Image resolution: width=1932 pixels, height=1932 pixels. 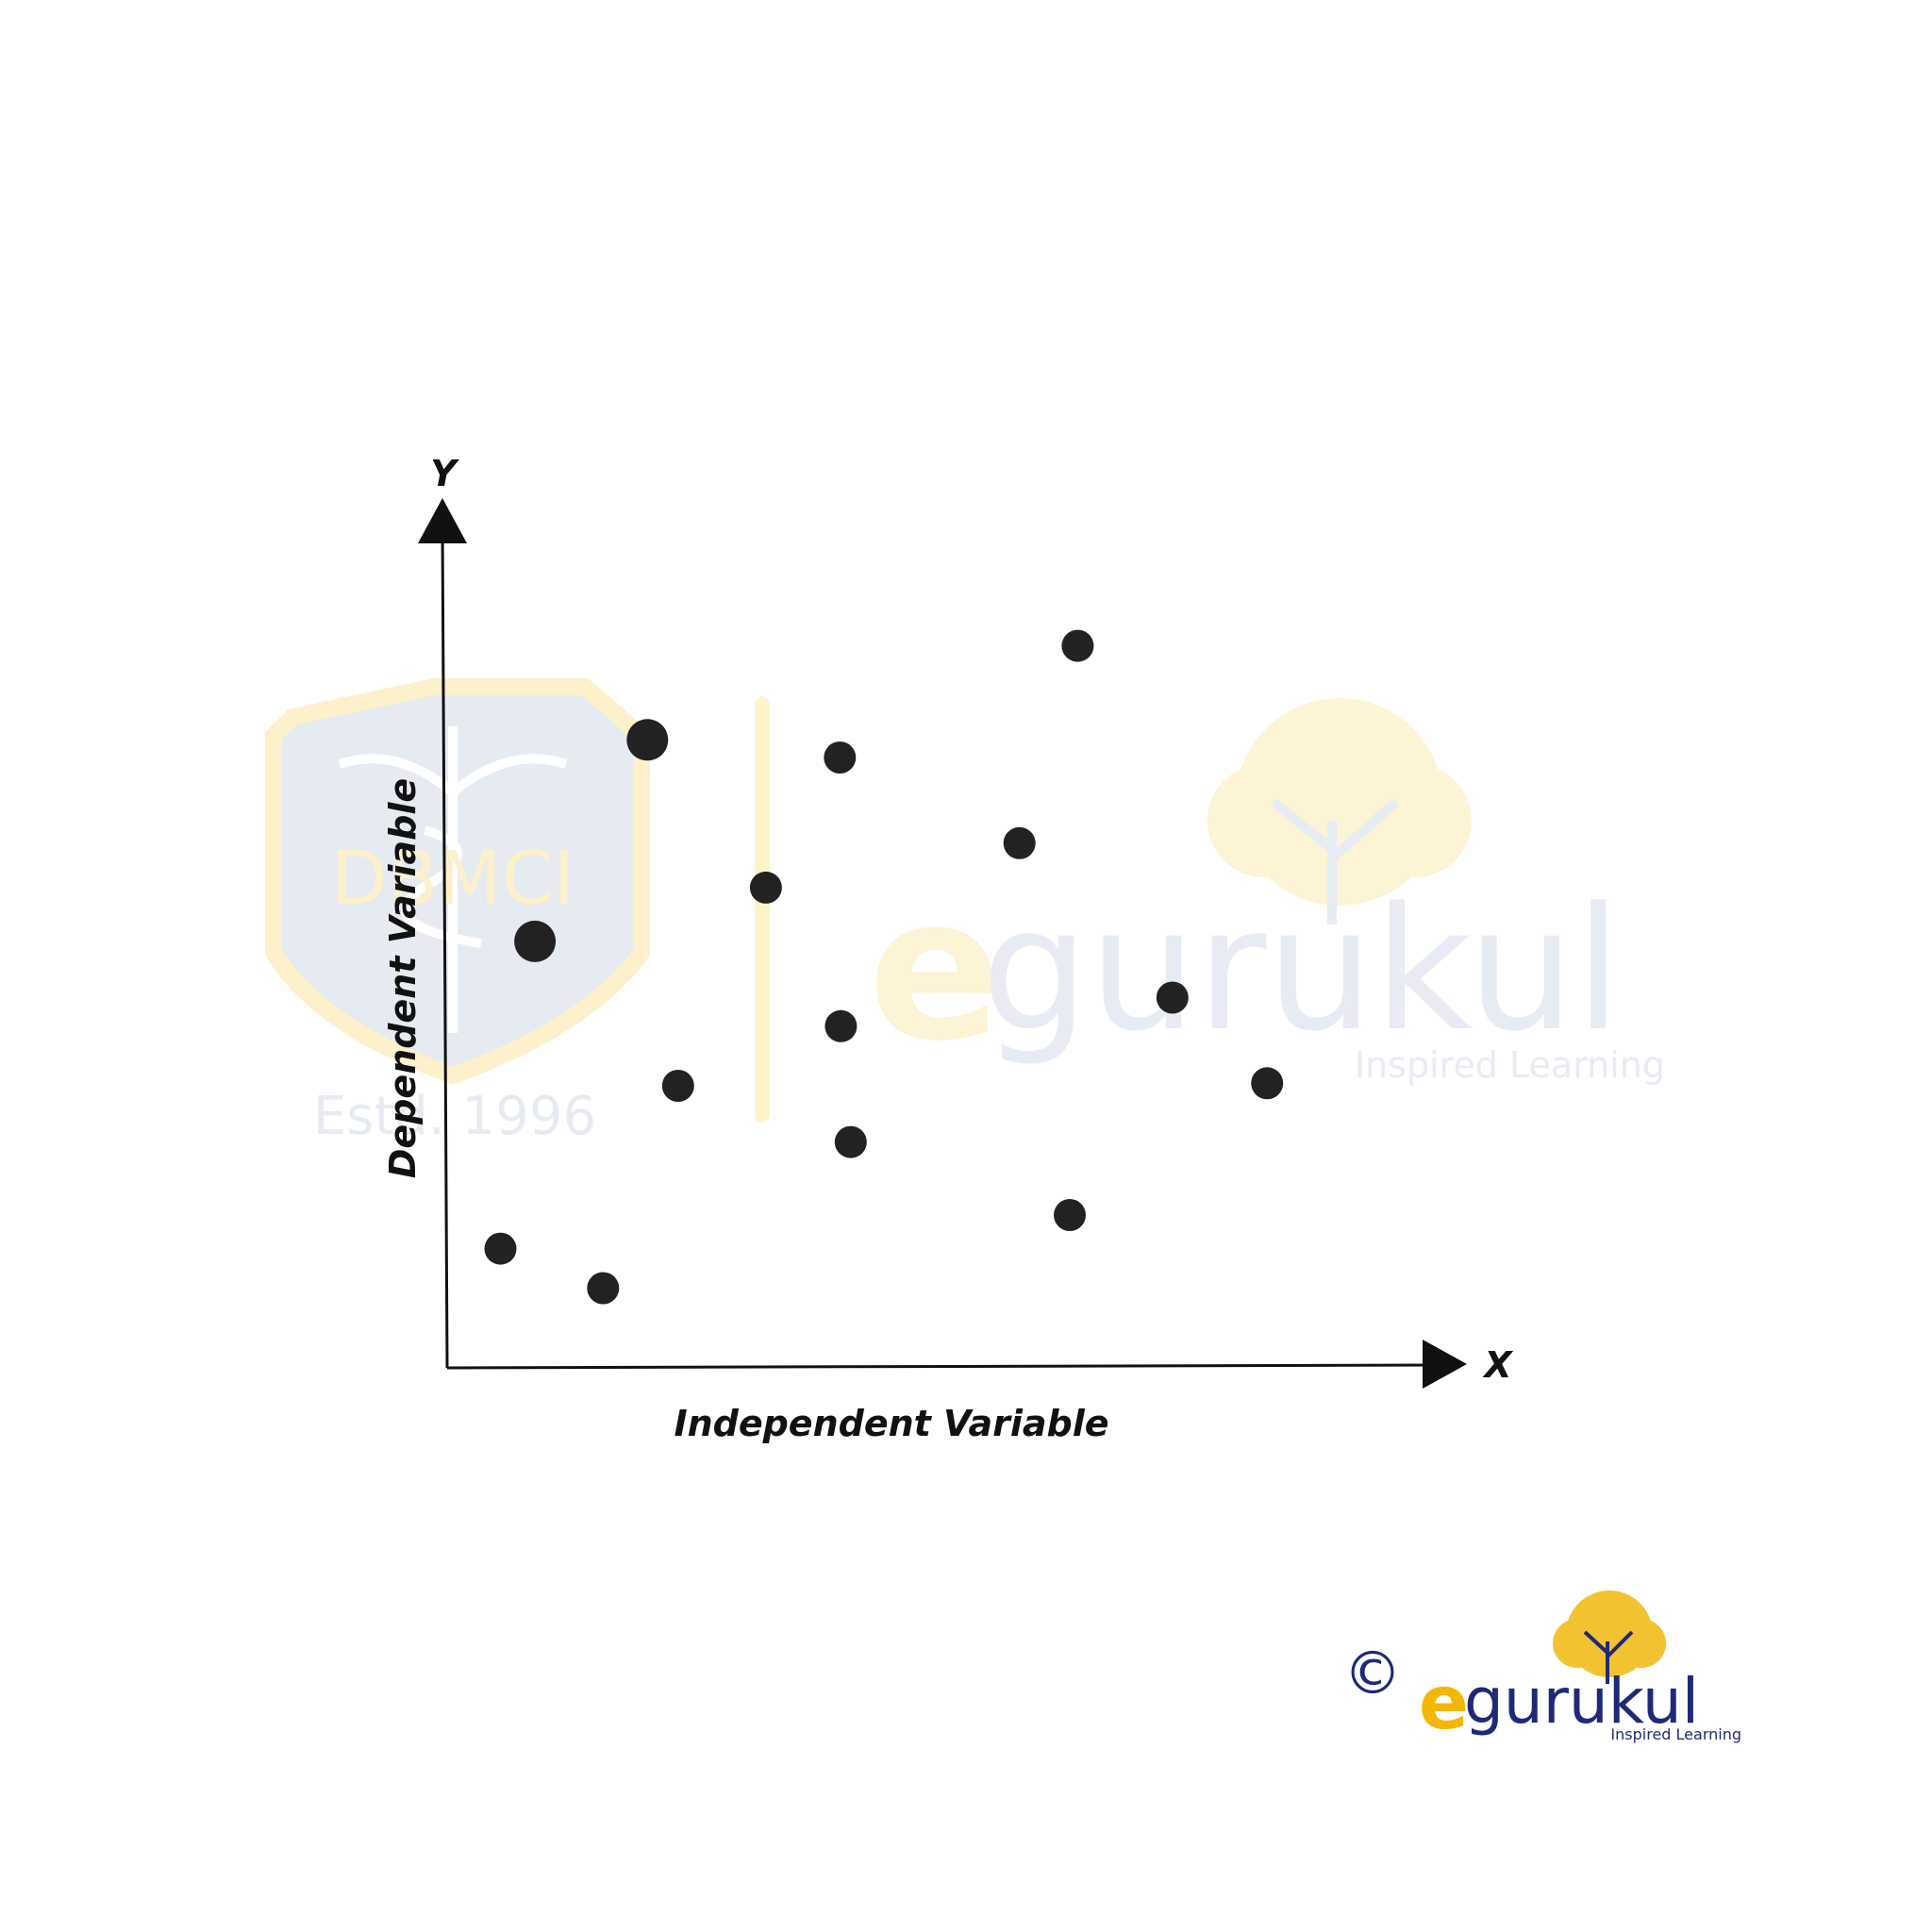 What do you see at coordinates (1610, 1638) in the screenshot?
I see `tree-logo-icon` at bounding box center [1610, 1638].